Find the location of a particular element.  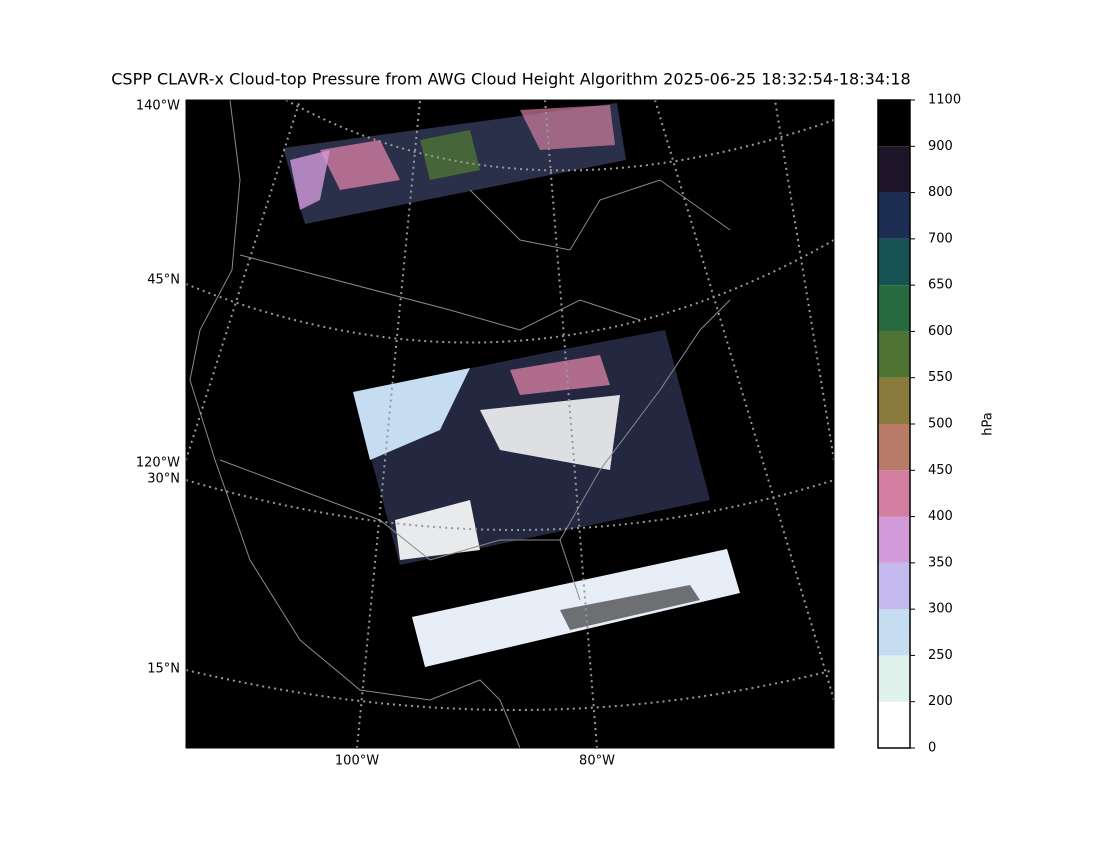

colorbar-label: hPa is located at coordinates (988, 423).